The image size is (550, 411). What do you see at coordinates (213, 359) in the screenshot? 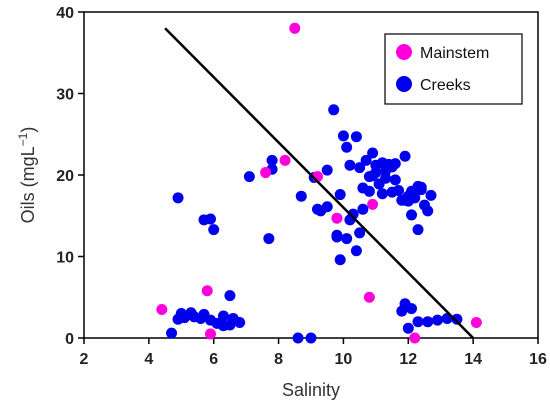
I see `x-tick-label: 6` at bounding box center [213, 359].